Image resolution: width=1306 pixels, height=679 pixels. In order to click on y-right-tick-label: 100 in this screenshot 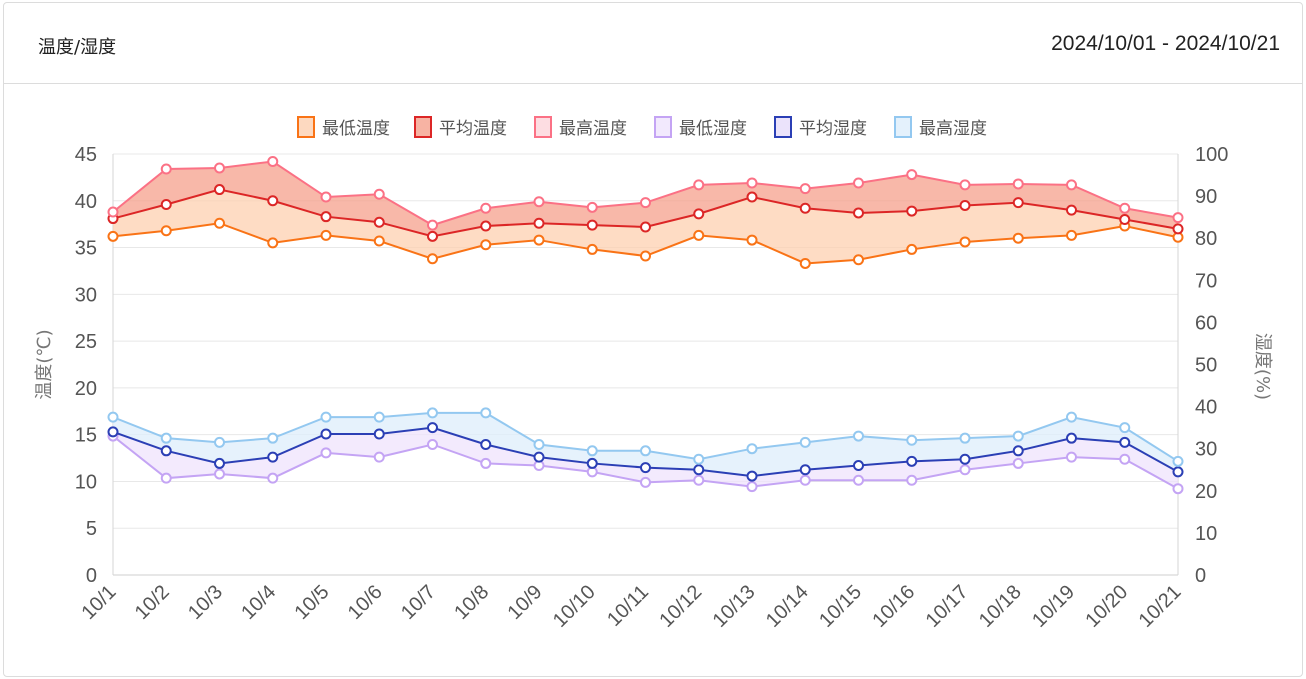, I will do `click(1211, 155)`.